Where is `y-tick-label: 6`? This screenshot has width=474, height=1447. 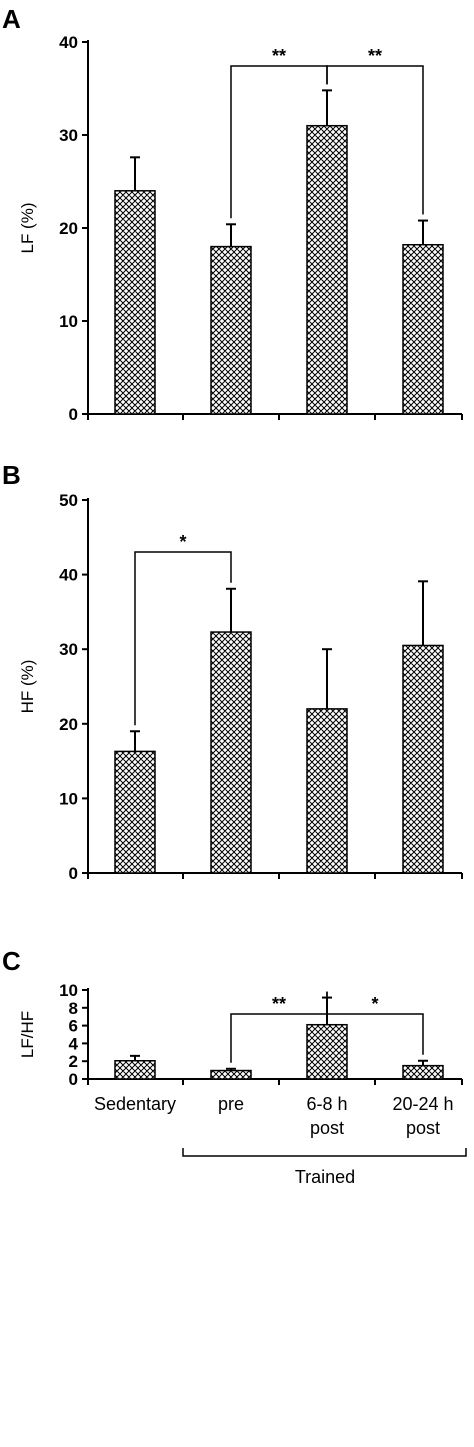
y-tick-label: 6 is located at coordinates (73, 1026).